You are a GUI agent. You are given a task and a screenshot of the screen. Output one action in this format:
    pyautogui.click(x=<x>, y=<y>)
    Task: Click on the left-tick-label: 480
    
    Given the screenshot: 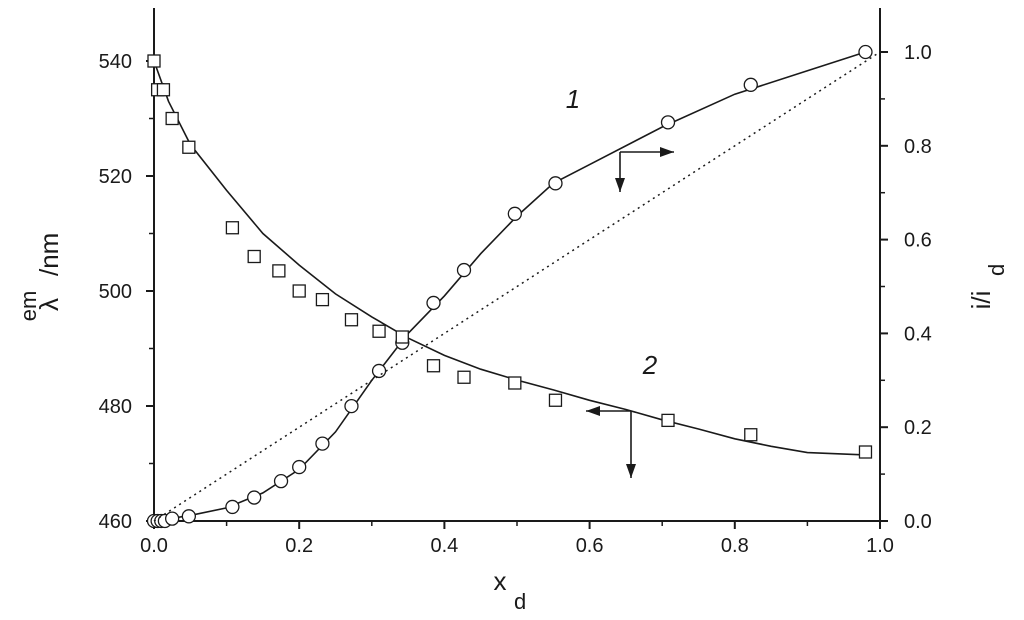 What is the action you would take?
    pyautogui.click(x=115, y=407)
    